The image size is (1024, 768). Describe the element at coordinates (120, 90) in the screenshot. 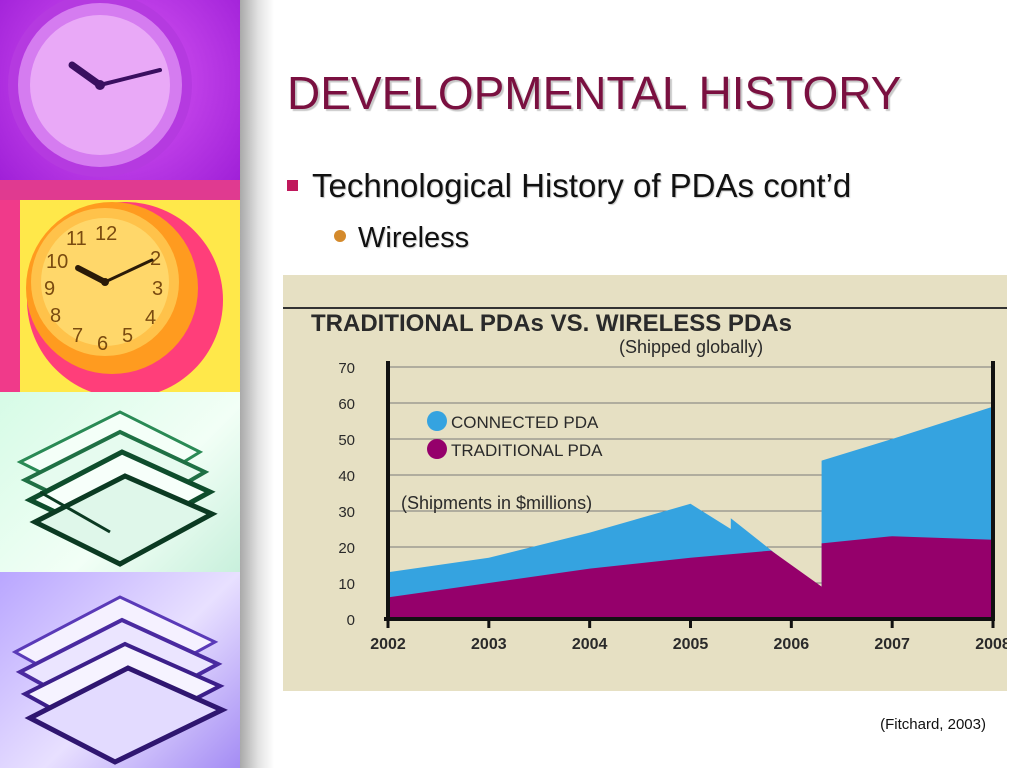

I see `purple-clock-image` at that location.